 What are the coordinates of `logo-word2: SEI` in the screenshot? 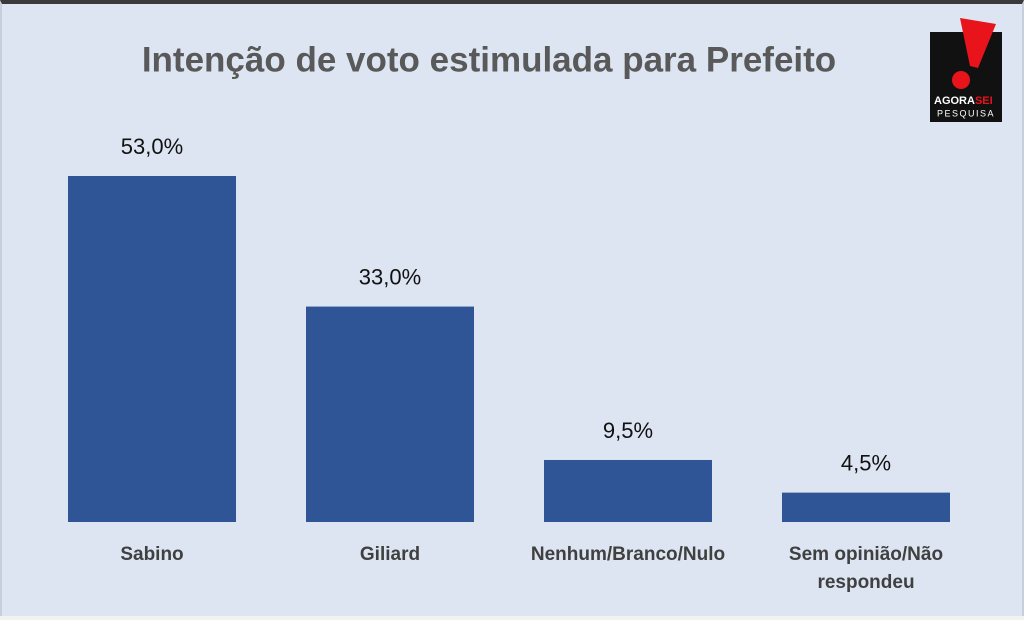 It's located at (984, 101).